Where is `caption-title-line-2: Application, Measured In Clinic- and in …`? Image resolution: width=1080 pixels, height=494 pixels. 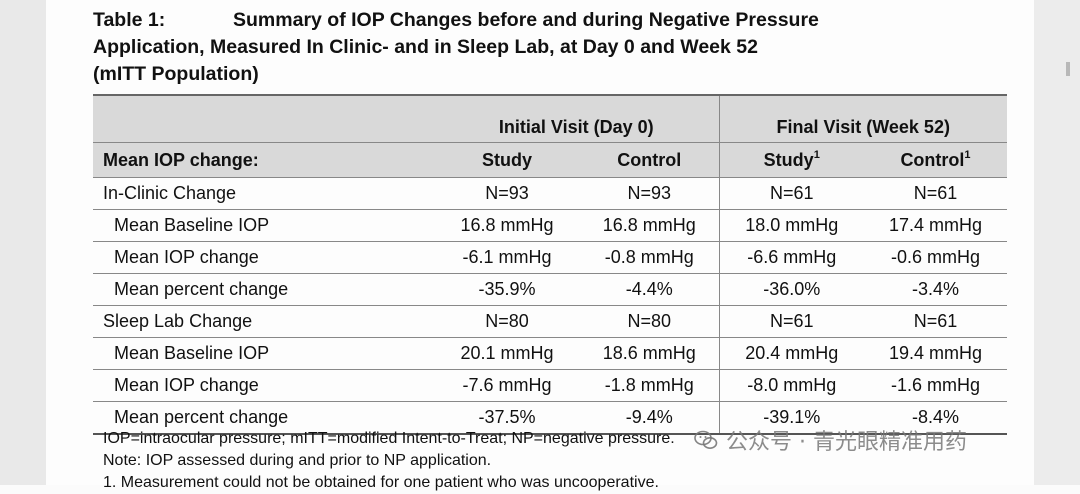
caption-title-line-2: Application, Measured In Clinic- and in … is located at coordinates (425, 47).